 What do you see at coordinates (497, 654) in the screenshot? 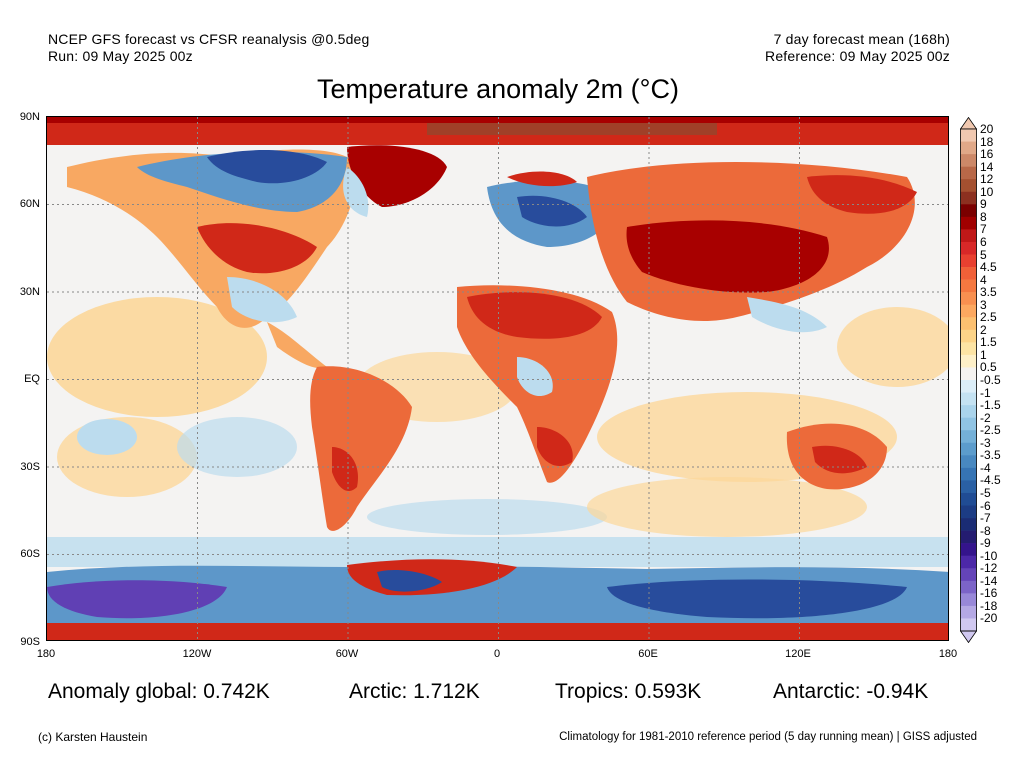
I see `lon-label-0: 0` at bounding box center [497, 654].